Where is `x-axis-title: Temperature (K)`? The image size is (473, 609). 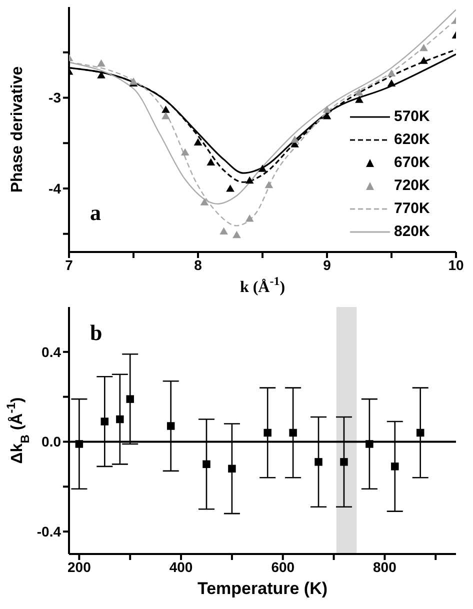 x-axis-title: Temperature (K) is located at coordinates (262, 588).